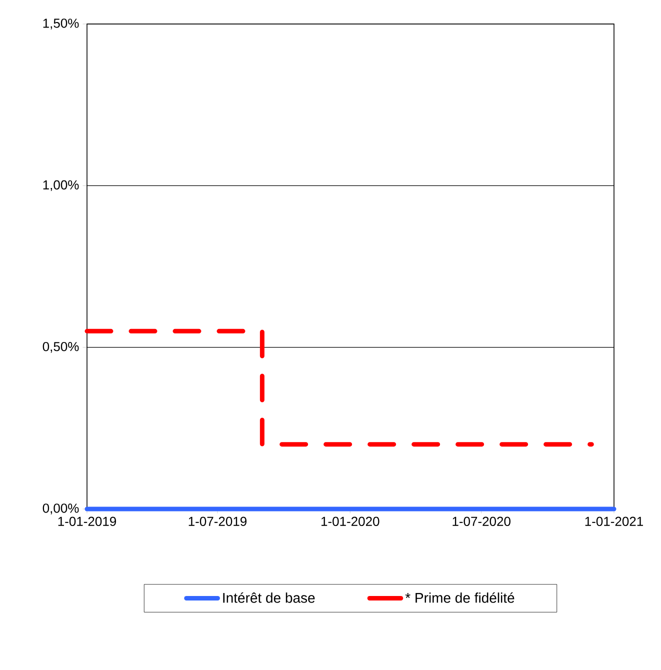  Describe the element at coordinates (61, 186) in the screenshot. I see `y-tick-label: 1,00%` at that location.